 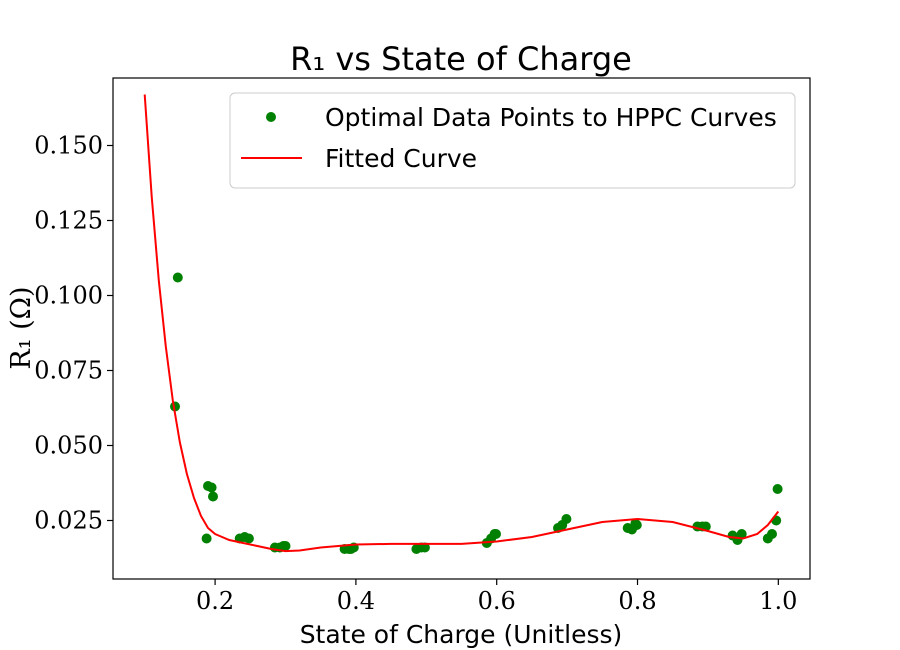 I want to click on legend-label-line: Fitted Curve, so click(x=401, y=158).